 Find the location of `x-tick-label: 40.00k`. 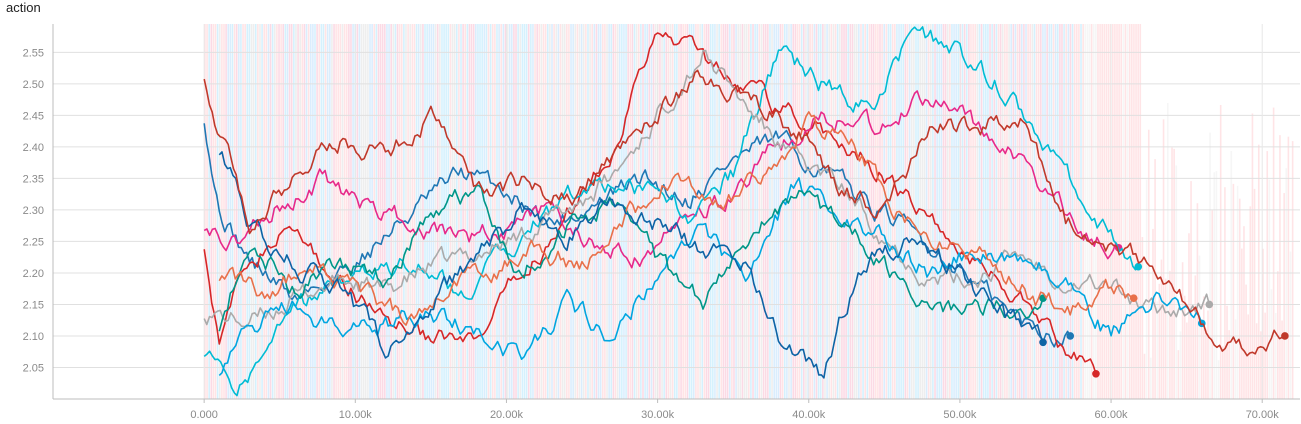

x-tick-label: 40.00k is located at coordinates (809, 415).